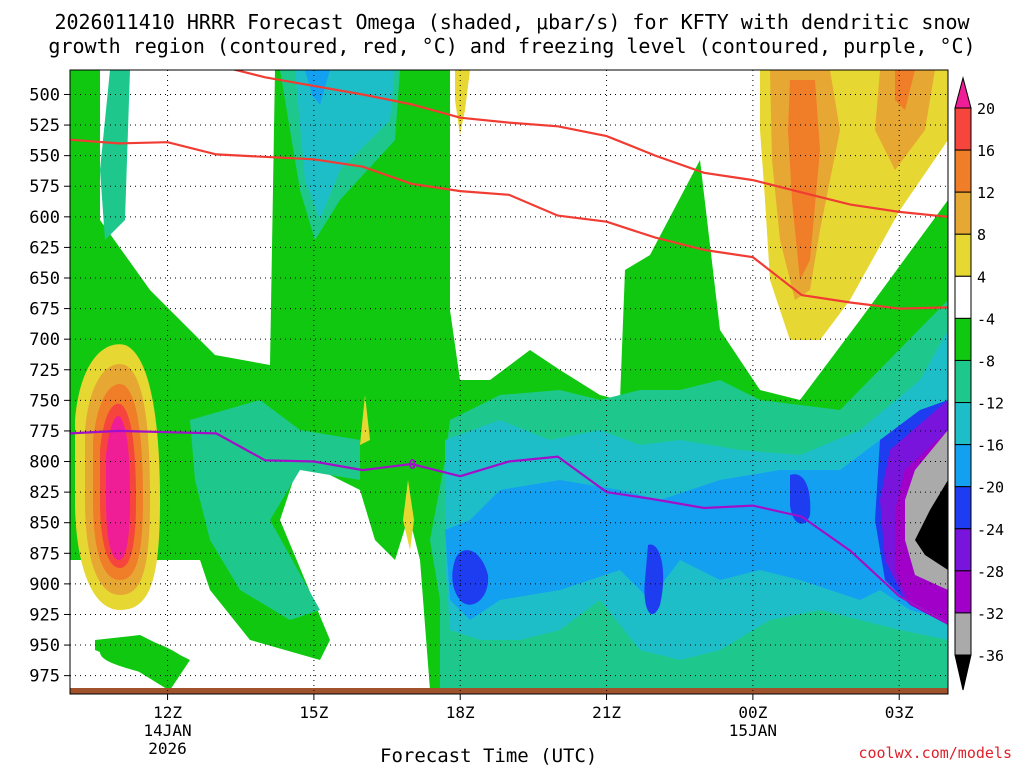 The height and width of the screenshot is (768, 1024). What do you see at coordinates (44, 463) in the screenshot?
I see `y-tick-label: 800` at bounding box center [44, 463].